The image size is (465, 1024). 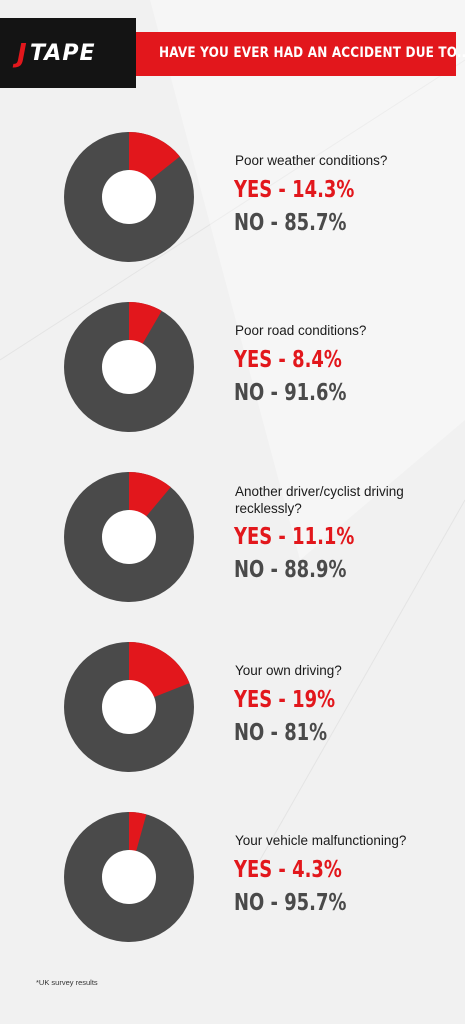 I want to click on logo-panel, so click(x=68, y=53).